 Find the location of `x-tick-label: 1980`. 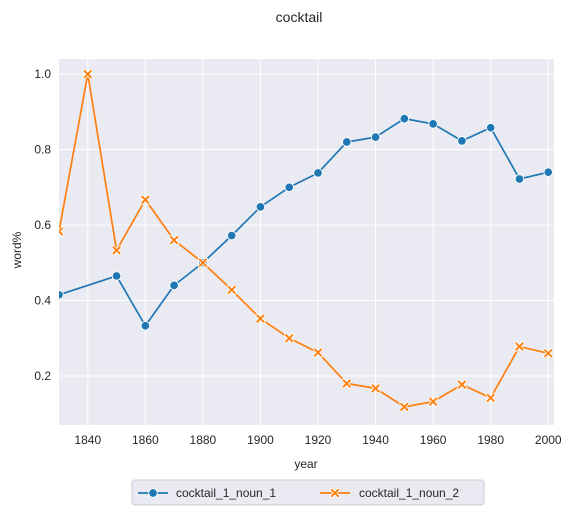

x-tick-label: 1980 is located at coordinates (490, 440).